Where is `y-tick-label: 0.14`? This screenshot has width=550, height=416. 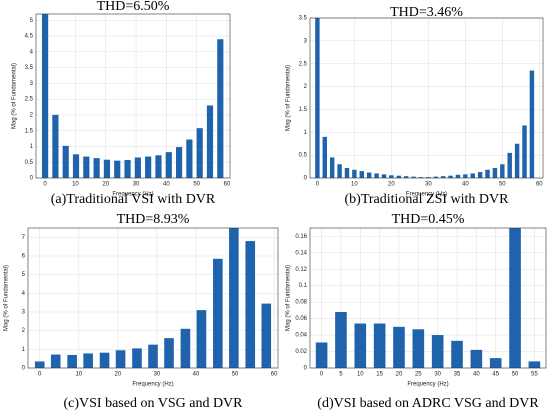 y-tick-label: 0.14 is located at coordinates (301, 253).